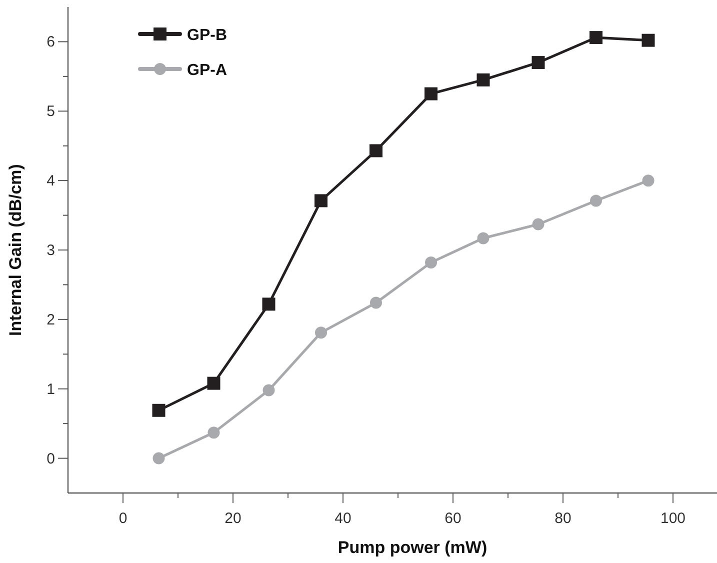  I want to click on x-tick-label: 20, so click(233, 518).